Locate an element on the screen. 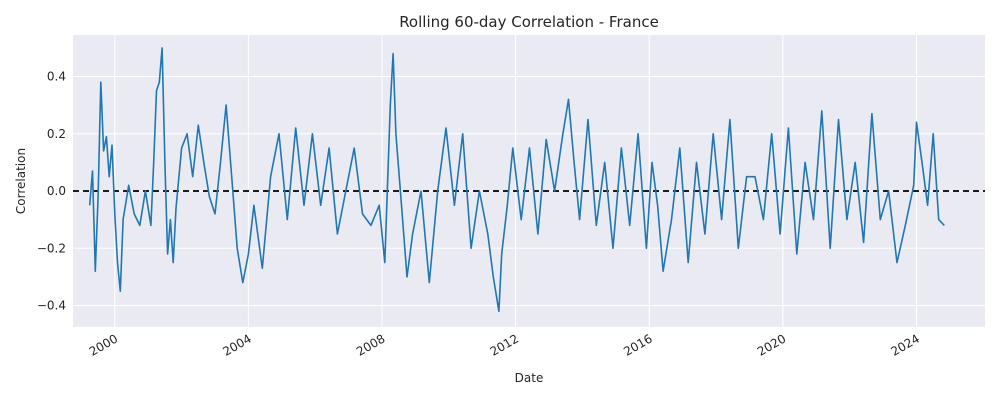  y-axis-ticks: −0.4 −0.2 0.0 0.2 0.4 is located at coordinates (51, 191).